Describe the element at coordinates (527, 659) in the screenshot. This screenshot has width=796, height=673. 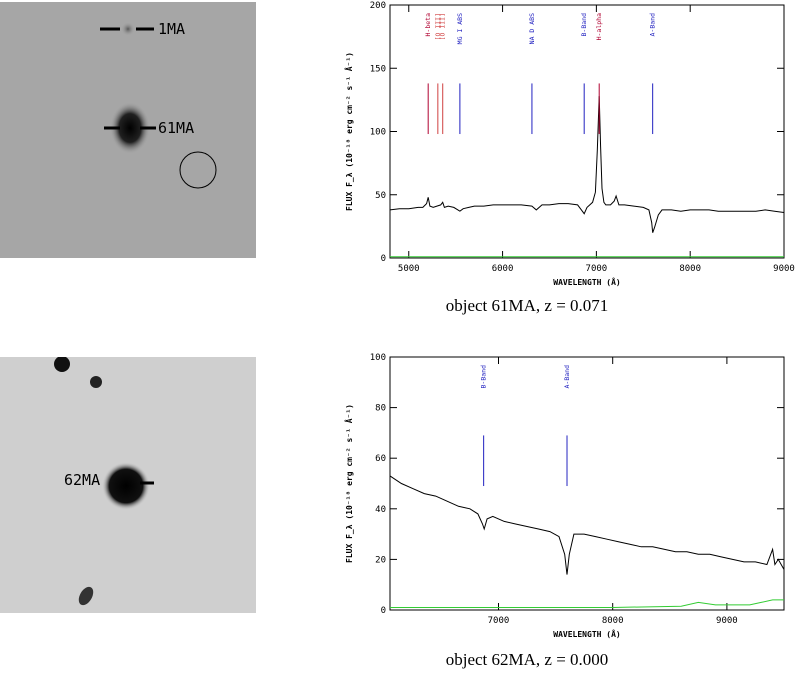
I see `caption-62ma: object 62MA, z = 0.000` at that location.